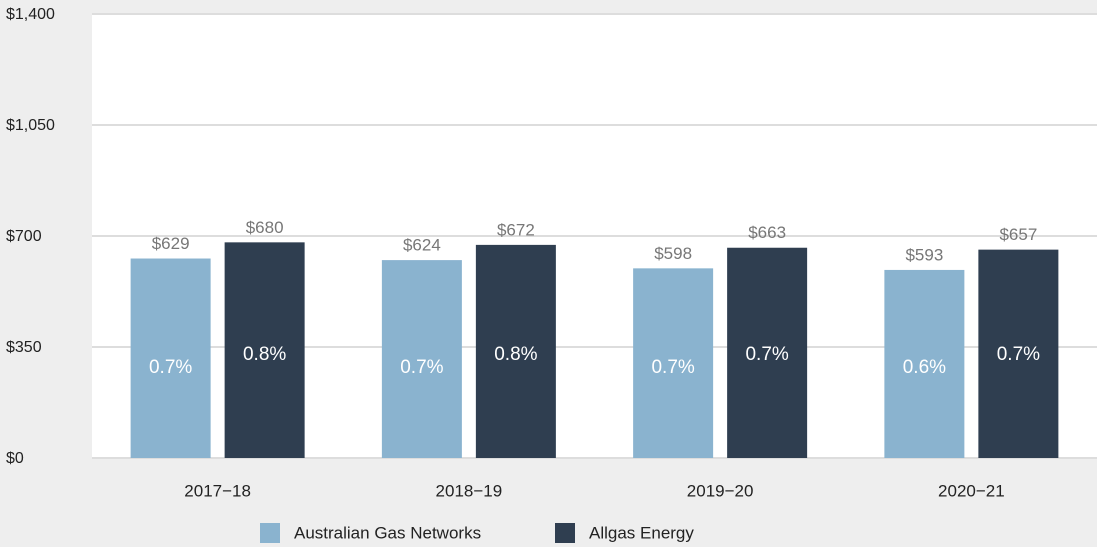  What do you see at coordinates (422, 245) in the screenshot?
I see `value-label: $624` at bounding box center [422, 245].